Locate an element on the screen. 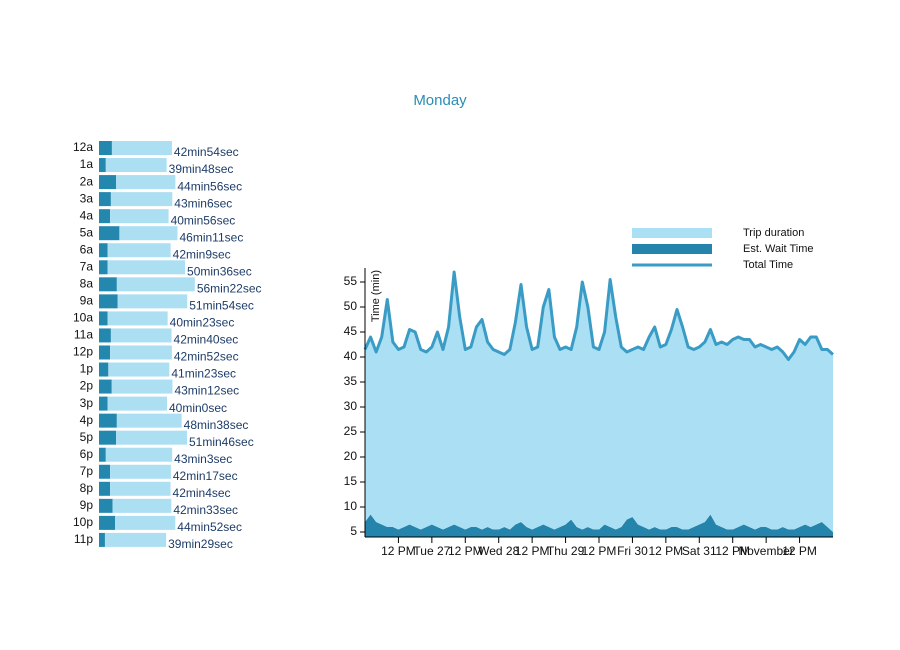 The height and width of the screenshot is (650, 900). total-label: 48min38sec is located at coordinates (216, 425).